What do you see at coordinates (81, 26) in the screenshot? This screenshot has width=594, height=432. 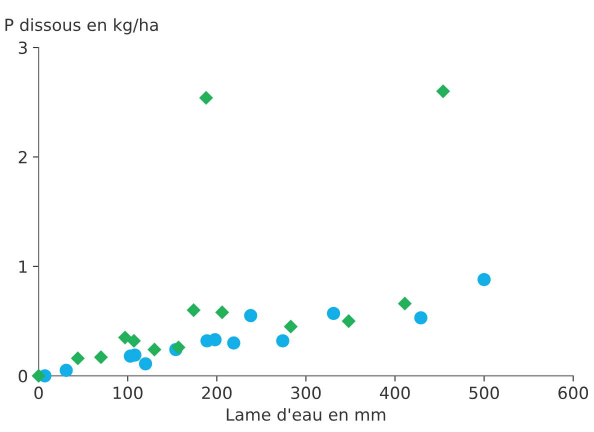 I see `y-axis-title: P dissous en kg/ha` at bounding box center [81, 26].